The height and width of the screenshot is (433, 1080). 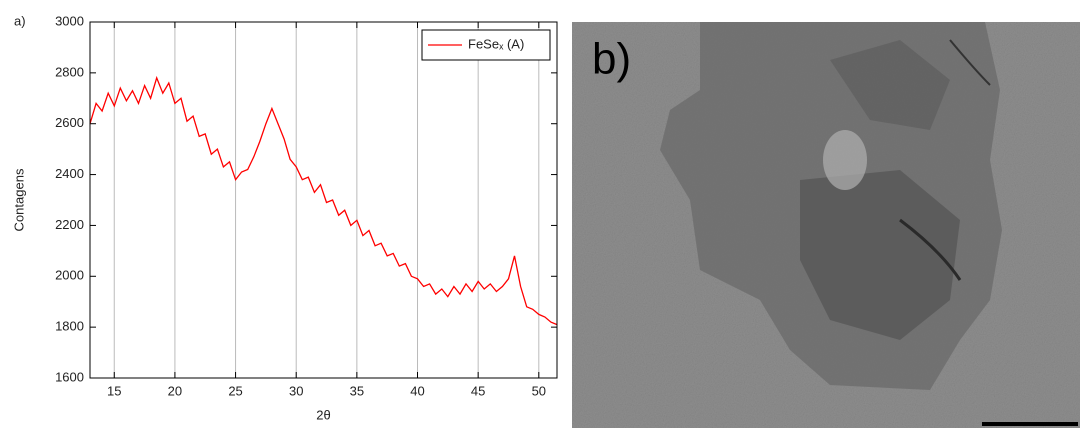 I want to click on y-tick-label: 1600, so click(x=69, y=376).